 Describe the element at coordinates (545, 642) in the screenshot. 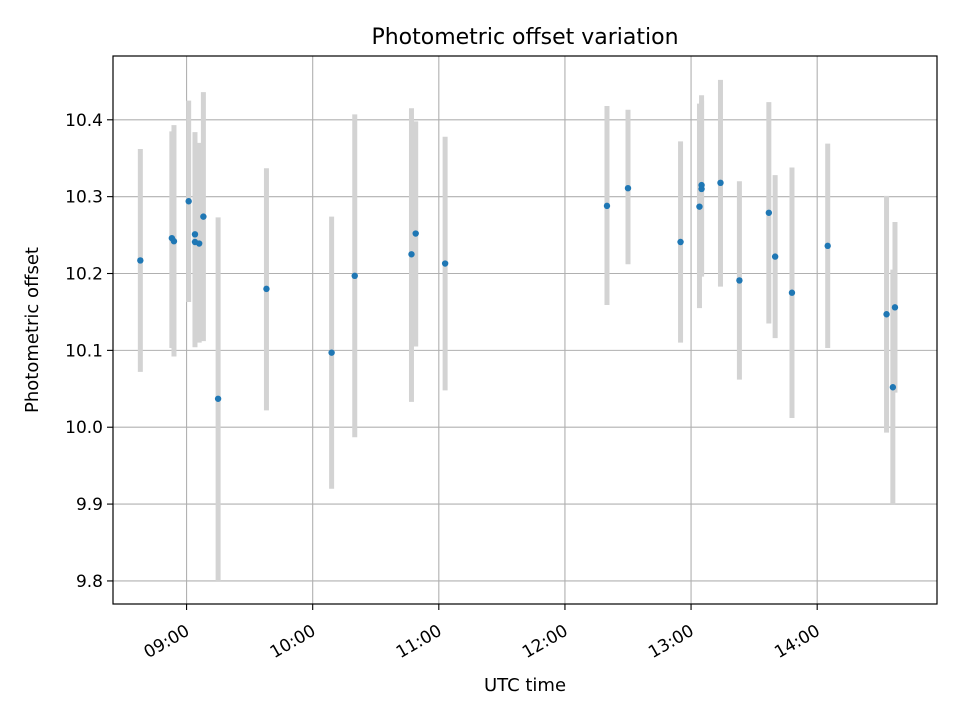

I see `x-tick-label: 12:00` at that location.